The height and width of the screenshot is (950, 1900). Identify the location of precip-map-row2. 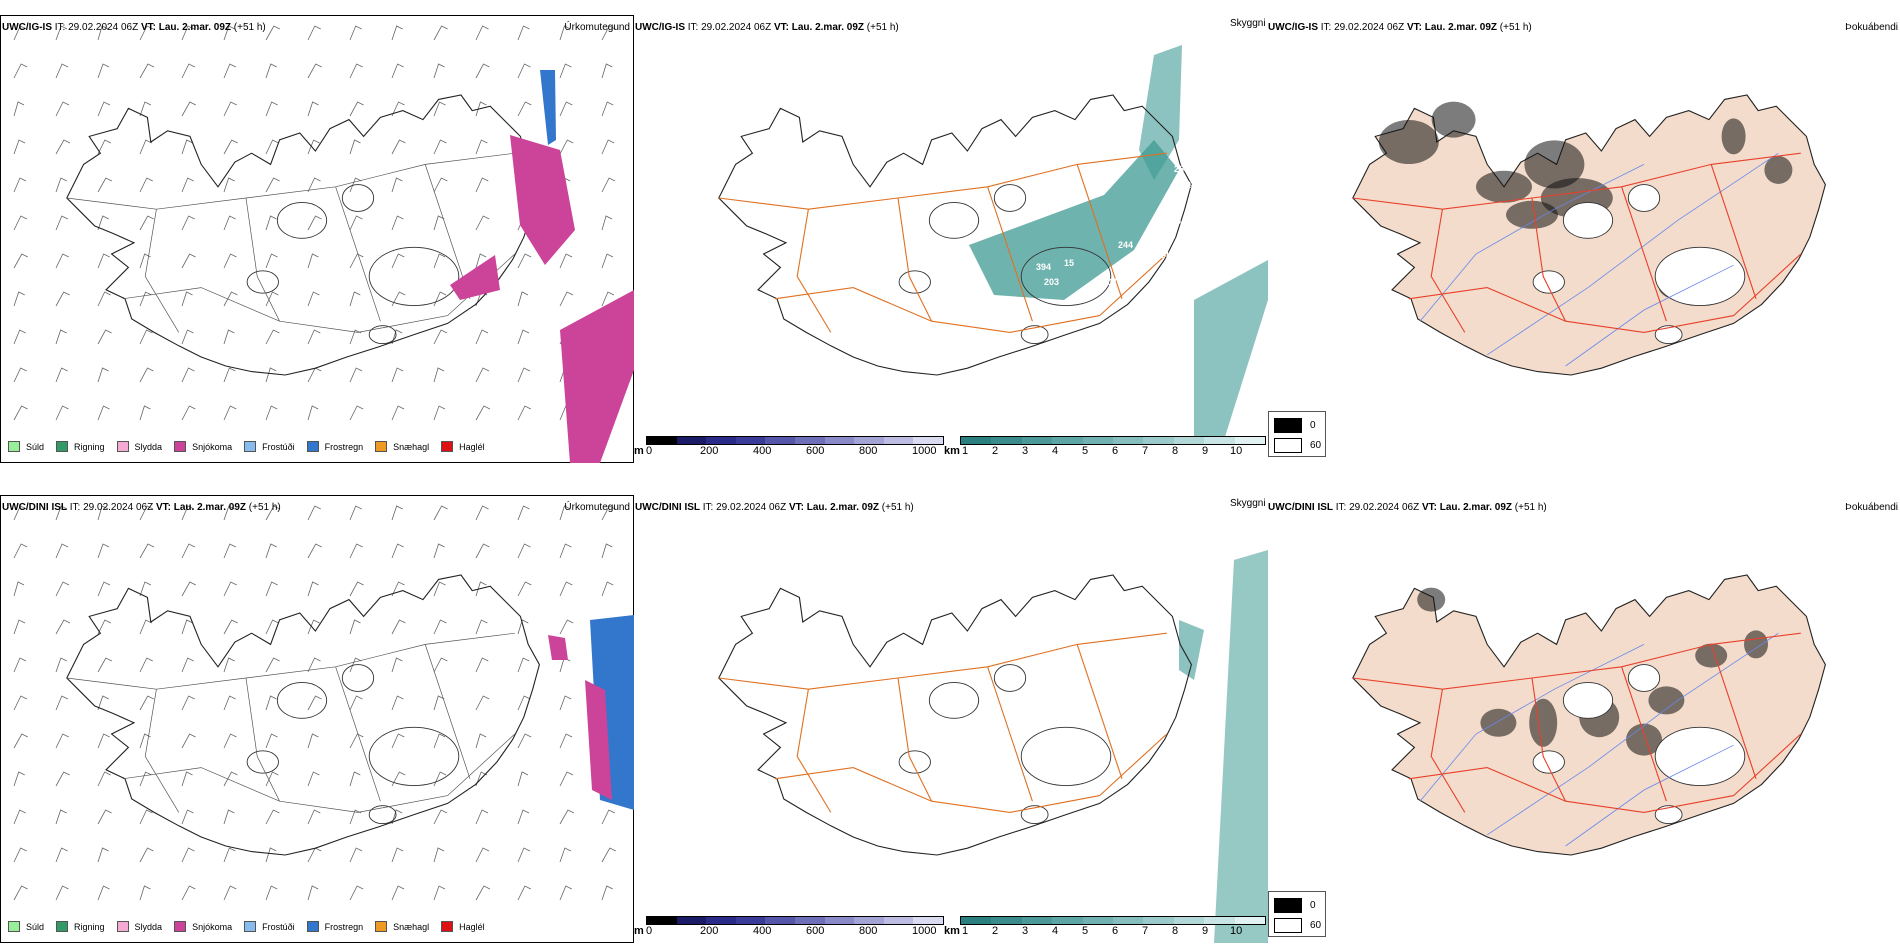
(323, 703).